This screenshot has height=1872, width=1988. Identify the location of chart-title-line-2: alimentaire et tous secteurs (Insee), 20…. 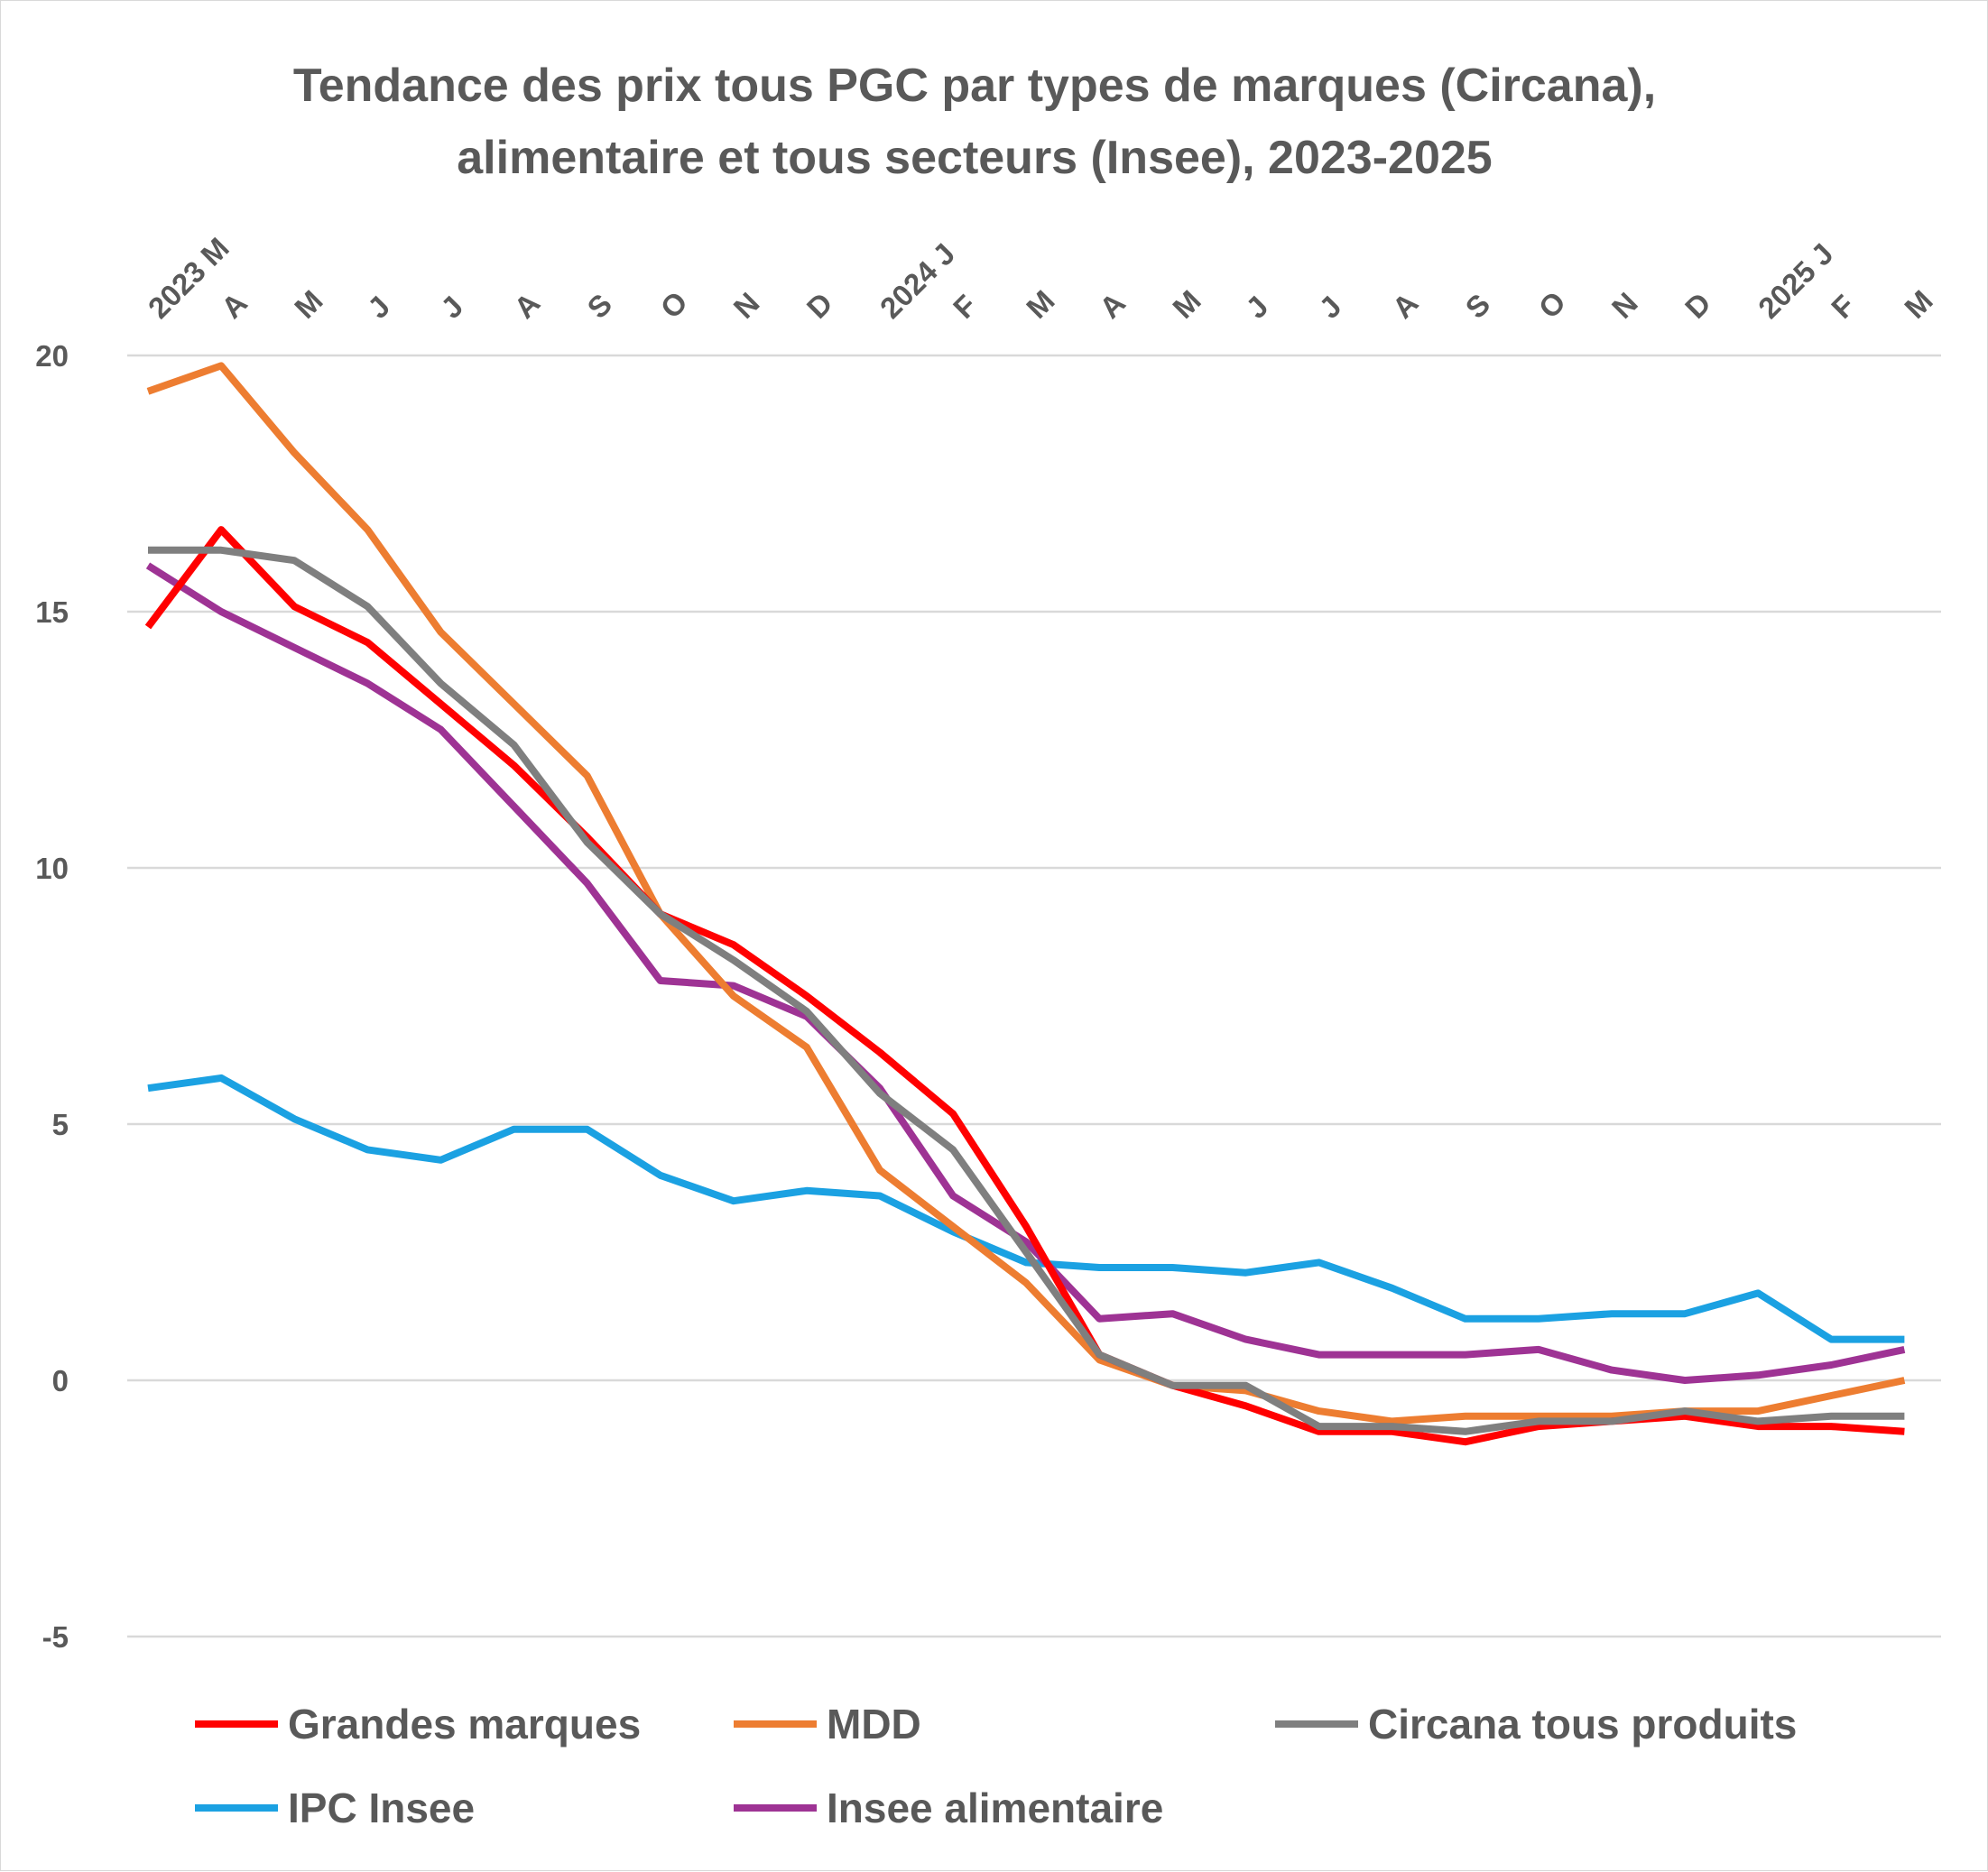
(974, 158).